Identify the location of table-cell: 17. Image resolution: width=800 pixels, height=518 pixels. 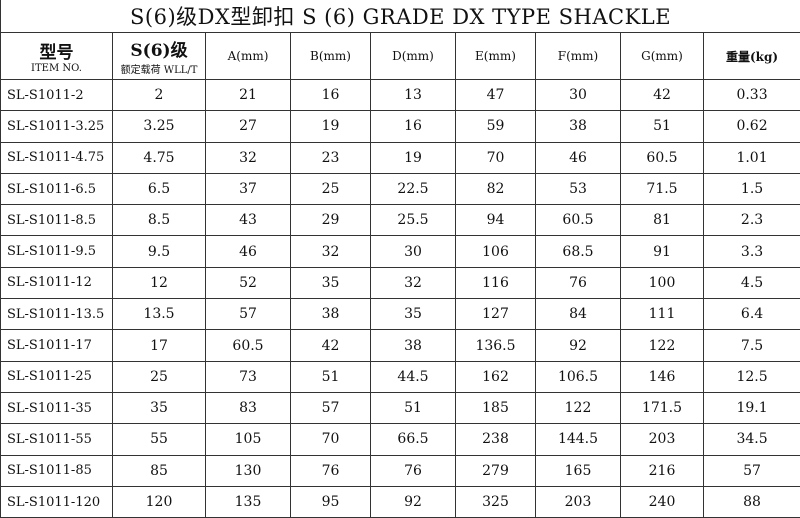
(159, 345).